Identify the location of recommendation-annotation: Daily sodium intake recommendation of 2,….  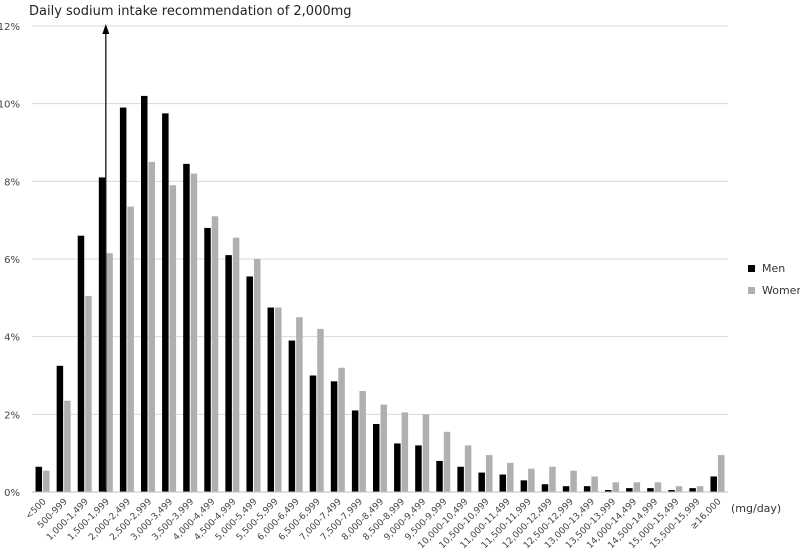
(190, 11).